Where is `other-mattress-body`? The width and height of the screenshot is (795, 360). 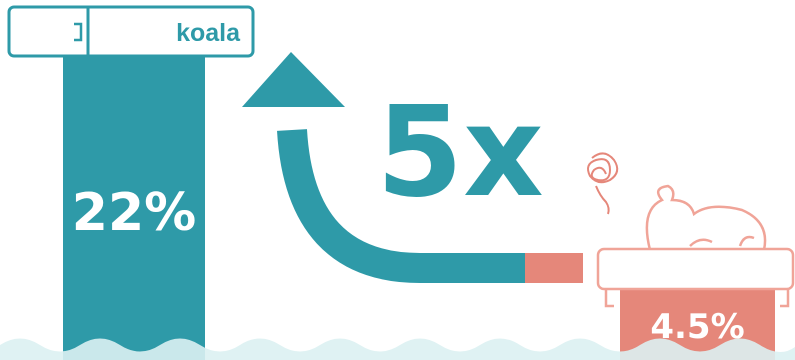
other-mattress-body is located at coordinates (695, 269).